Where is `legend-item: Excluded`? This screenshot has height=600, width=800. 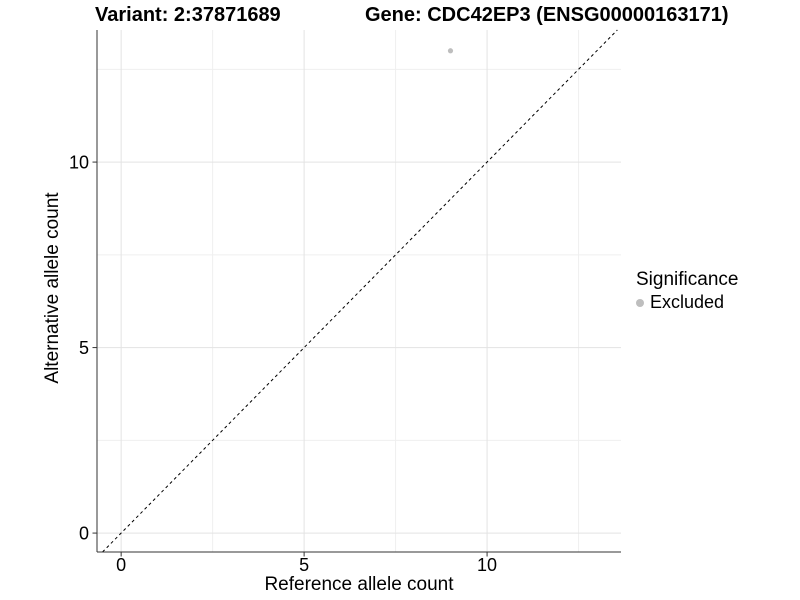
legend-item: Excluded is located at coordinates (687, 302).